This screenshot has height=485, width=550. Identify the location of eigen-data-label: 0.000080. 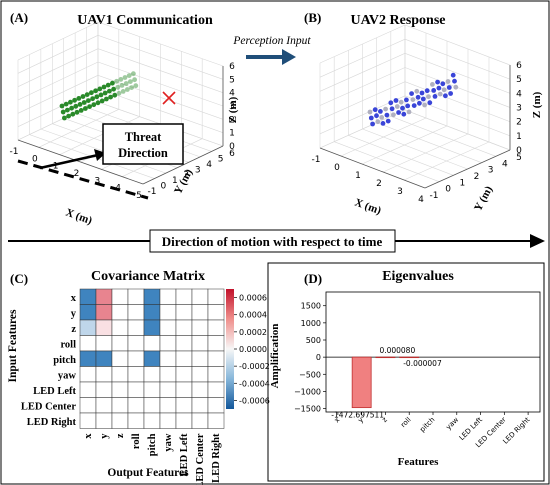
(397, 350).